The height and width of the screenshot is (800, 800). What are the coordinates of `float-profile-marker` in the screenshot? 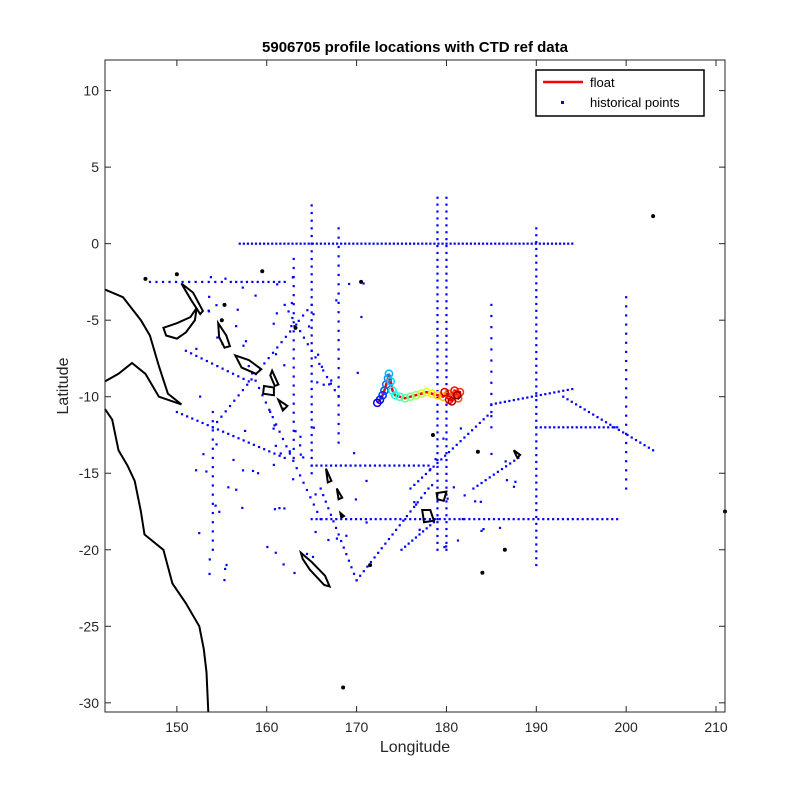 It's located at (391, 381).